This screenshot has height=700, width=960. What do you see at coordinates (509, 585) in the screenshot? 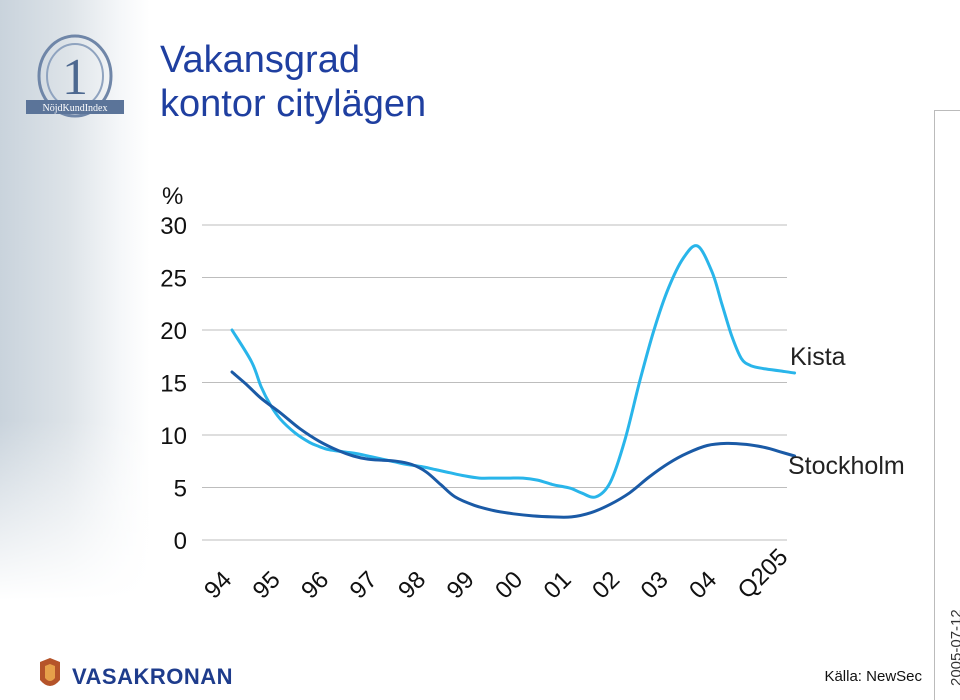
I see `x-tick-label: 00` at bounding box center [509, 585].